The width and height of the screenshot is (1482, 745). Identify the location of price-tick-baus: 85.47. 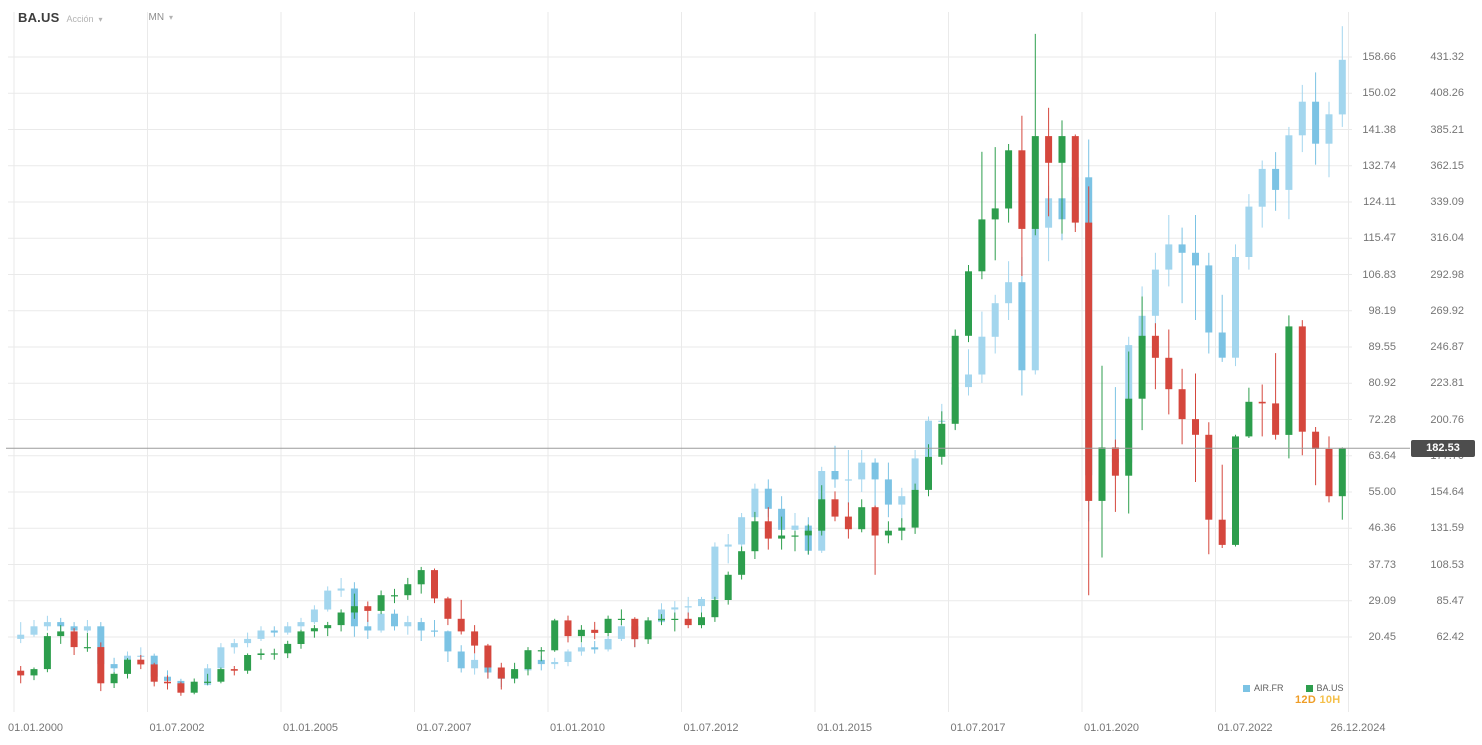
(1450, 600).